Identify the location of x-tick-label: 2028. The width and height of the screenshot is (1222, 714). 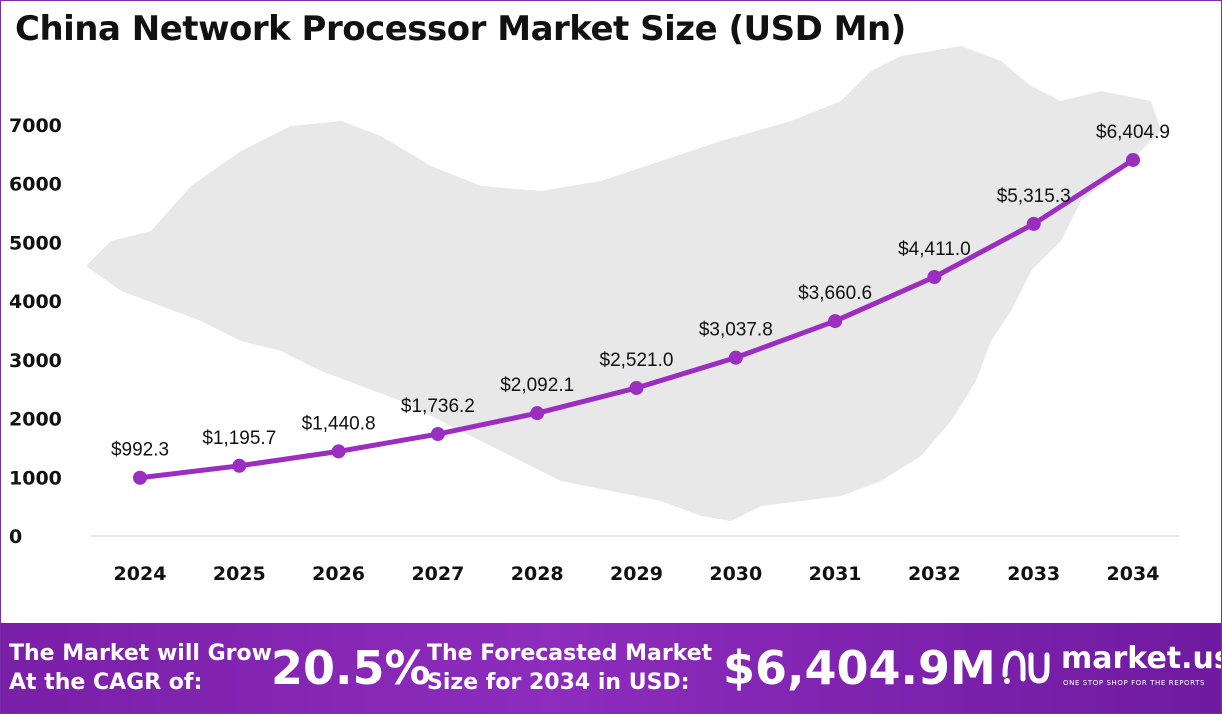
(537, 574).